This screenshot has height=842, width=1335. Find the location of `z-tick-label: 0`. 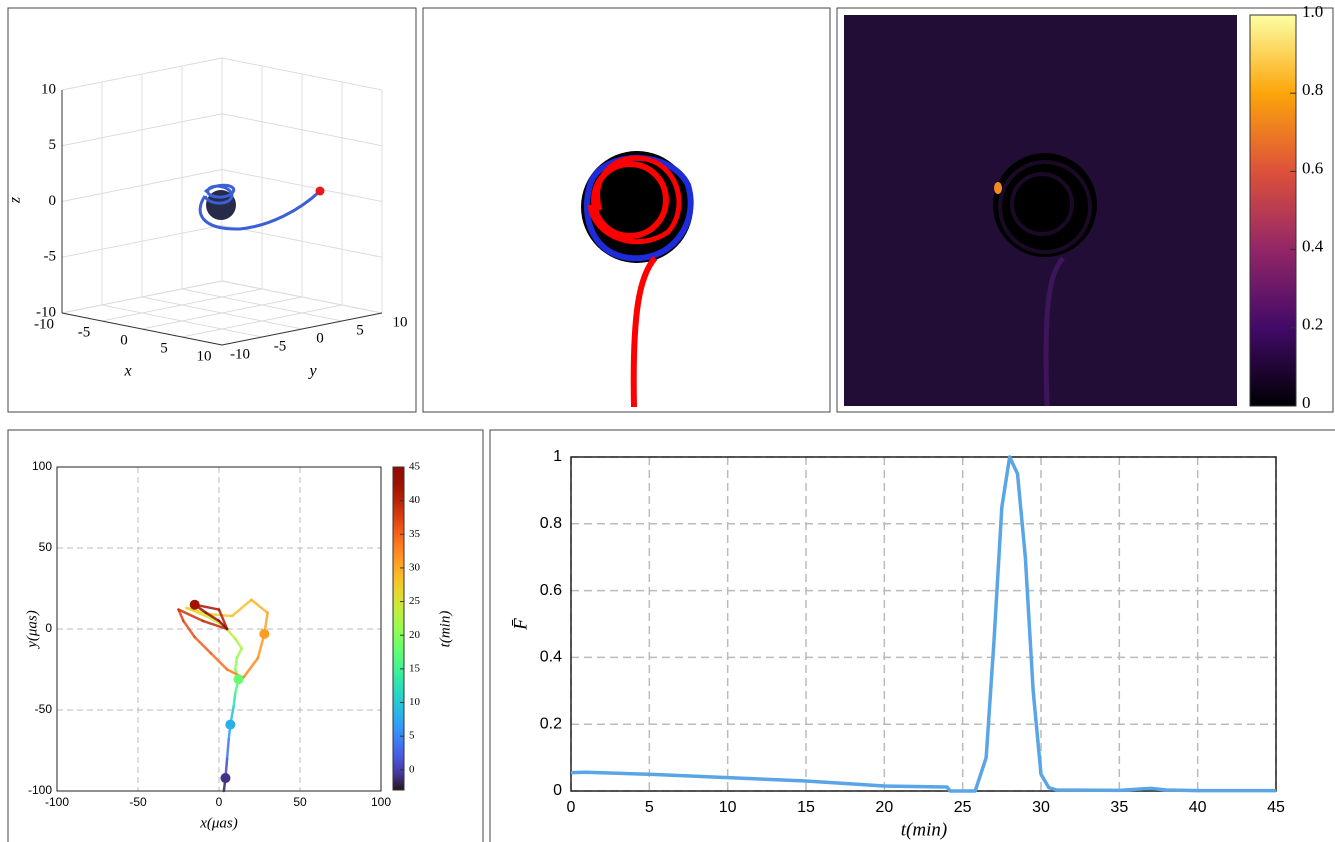

z-tick-label: 0 is located at coordinates (53, 201).